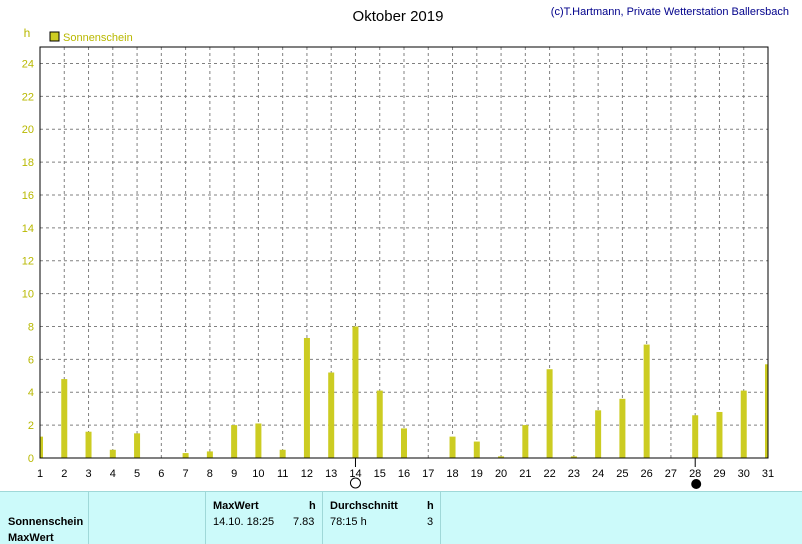  I want to click on bar-day-7: 7: 0.3, so click(185, 455).